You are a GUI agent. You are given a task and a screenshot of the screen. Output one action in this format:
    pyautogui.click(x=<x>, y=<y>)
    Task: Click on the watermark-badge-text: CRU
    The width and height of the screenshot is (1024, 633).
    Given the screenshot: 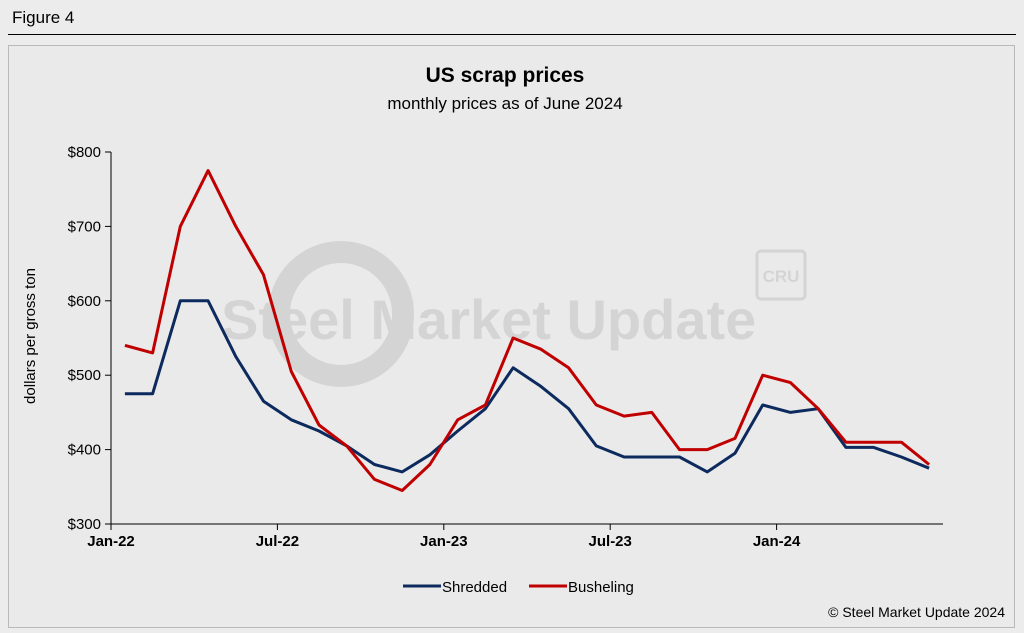 What is the action you would take?
    pyautogui.click(x=781, y=276)
    